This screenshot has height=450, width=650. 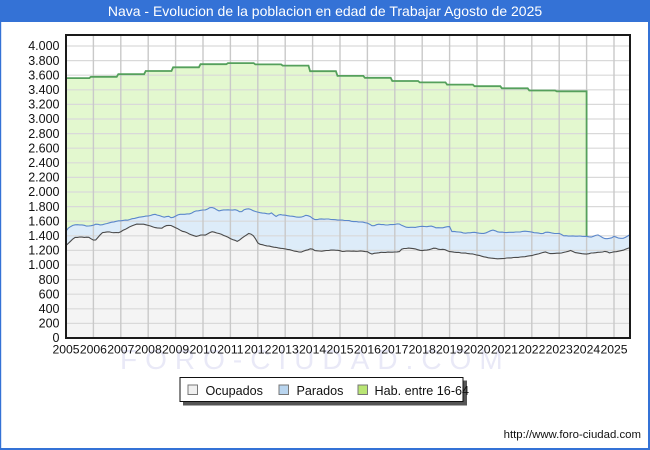 What do you see at coordinates (339, 350) in the screenshot?
I see `svg-text: 2015` at bounding box center [339, 350].